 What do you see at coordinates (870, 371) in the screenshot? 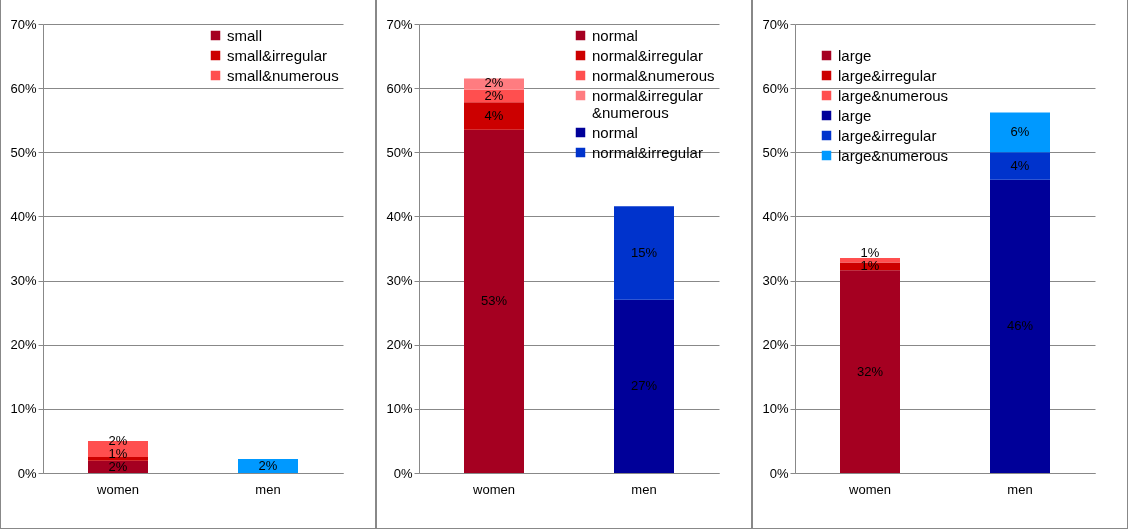
I see `data-label: 32%` at bounding box center [870, 371].